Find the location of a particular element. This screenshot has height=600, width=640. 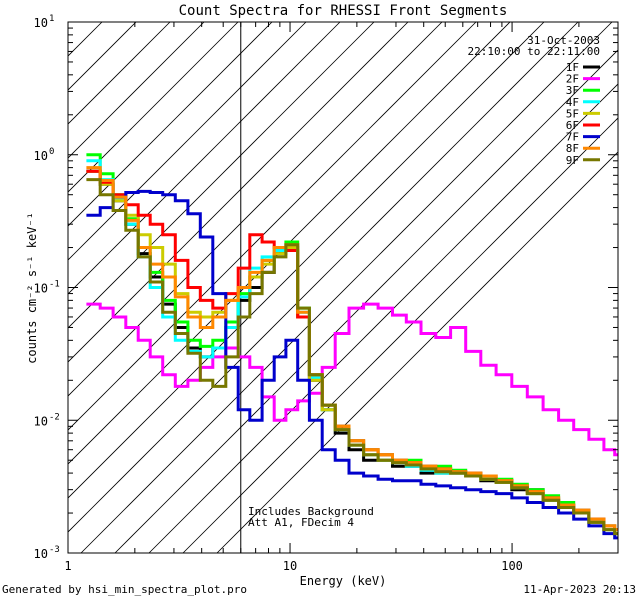

y-tick-exponent: -1 is located at coordinates (54, 285).